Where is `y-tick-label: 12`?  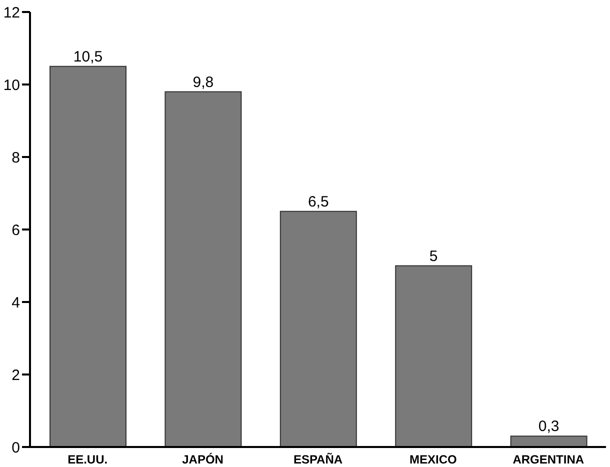
y-tick-label: 12 is located at coordinates (11, 13).